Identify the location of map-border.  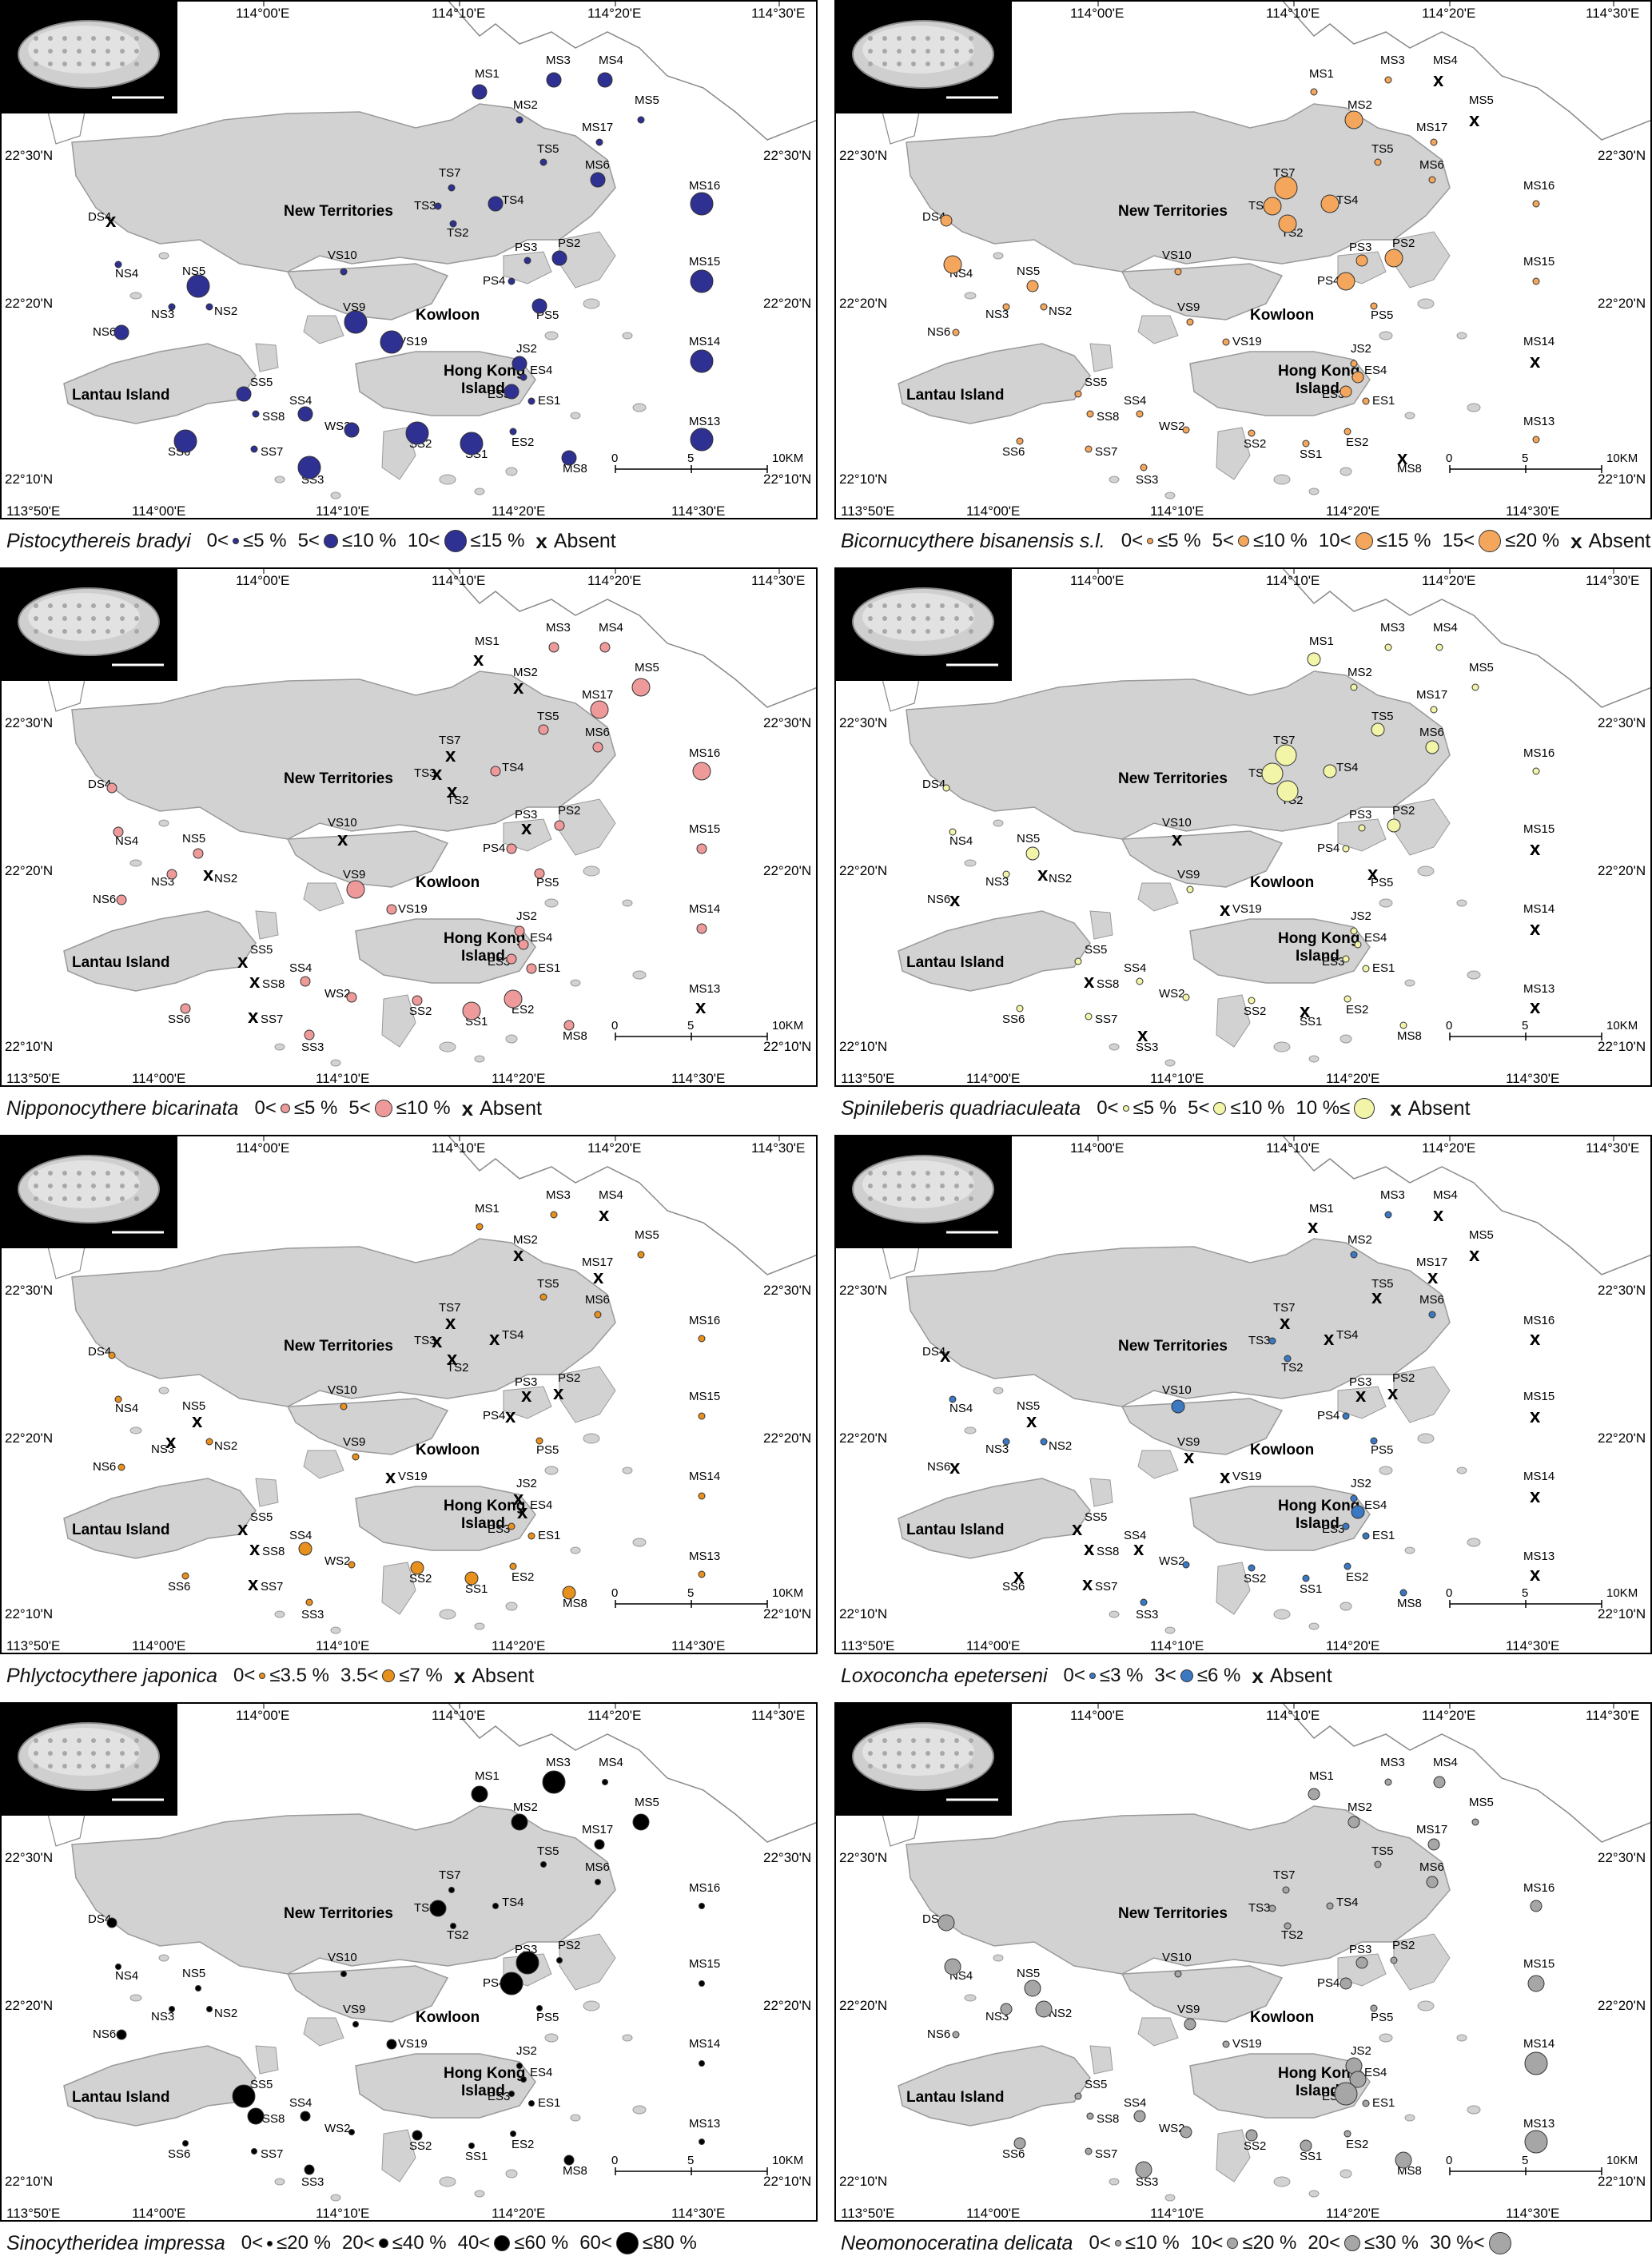
(409, 827).